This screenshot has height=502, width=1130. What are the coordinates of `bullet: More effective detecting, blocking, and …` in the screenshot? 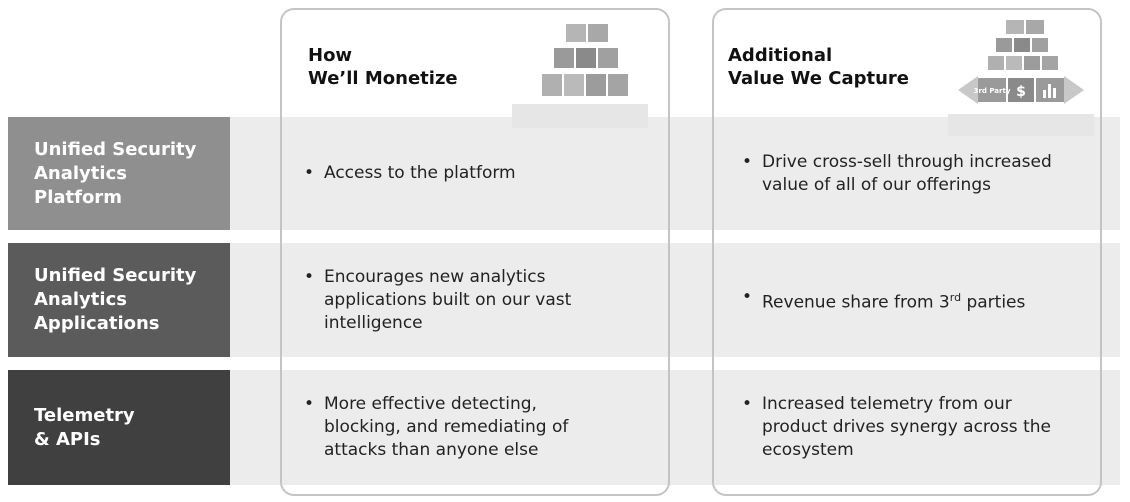 It's located at (458, 427).